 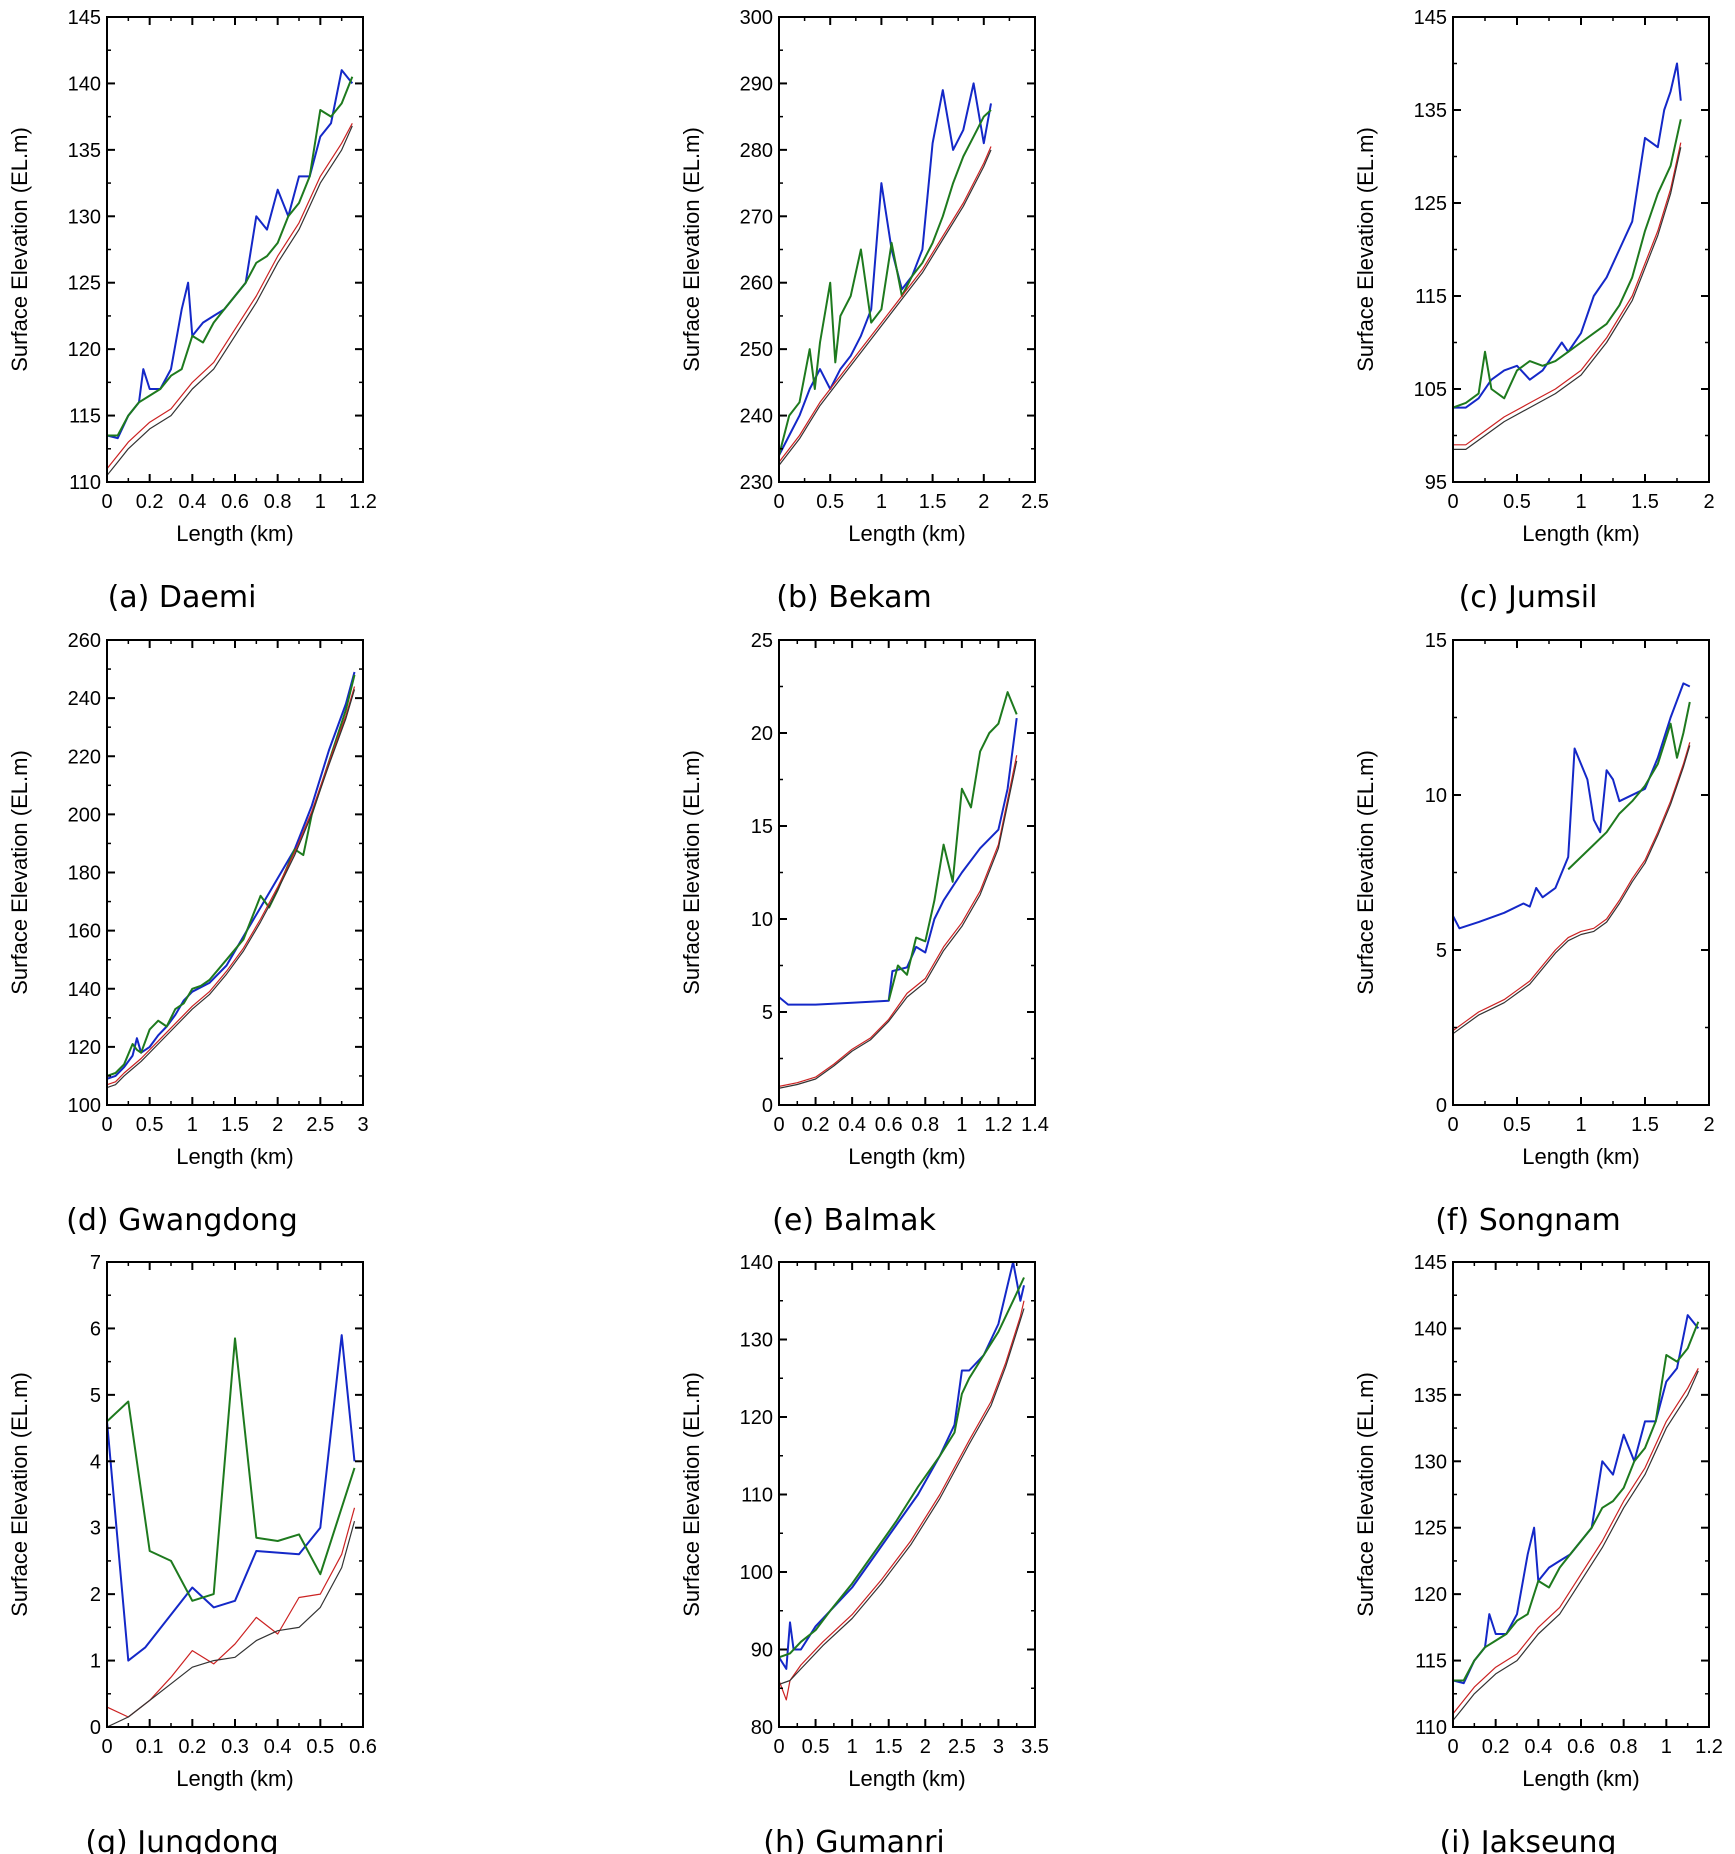 What do you see at coordinates (95, 1595) in the screenshot?
I see `y-tick-label: 2` at bounding box center [95, 1595].